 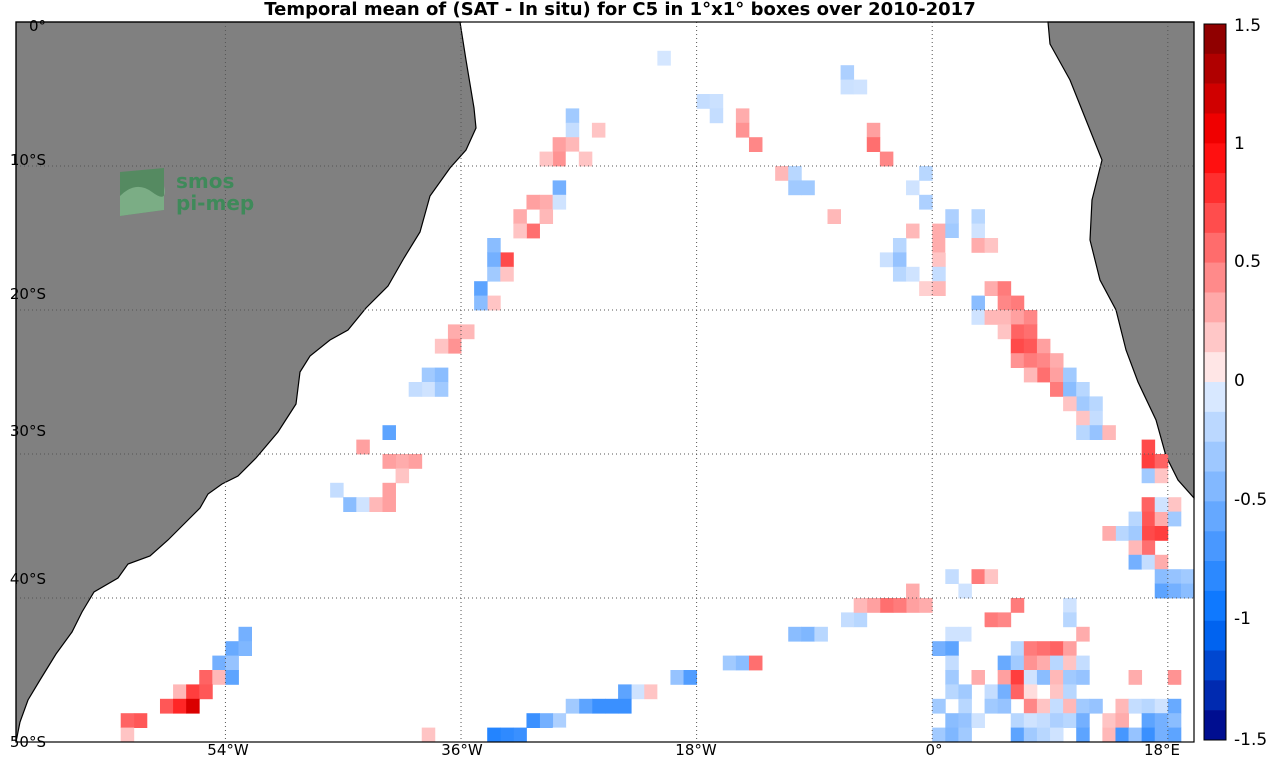 I want to click on smos-pimep-logo: smos pi-mep, so click(x=187, y=192).